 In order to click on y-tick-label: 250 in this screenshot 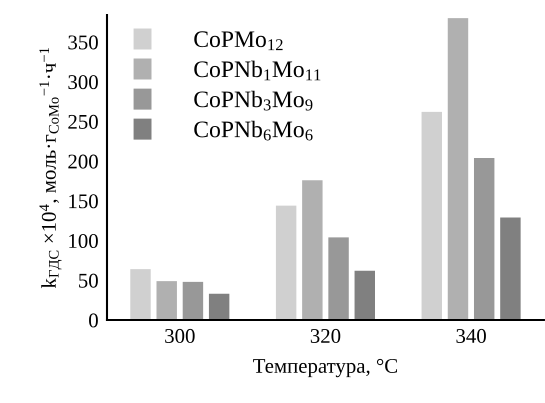, I will do `click(83, 121)`.